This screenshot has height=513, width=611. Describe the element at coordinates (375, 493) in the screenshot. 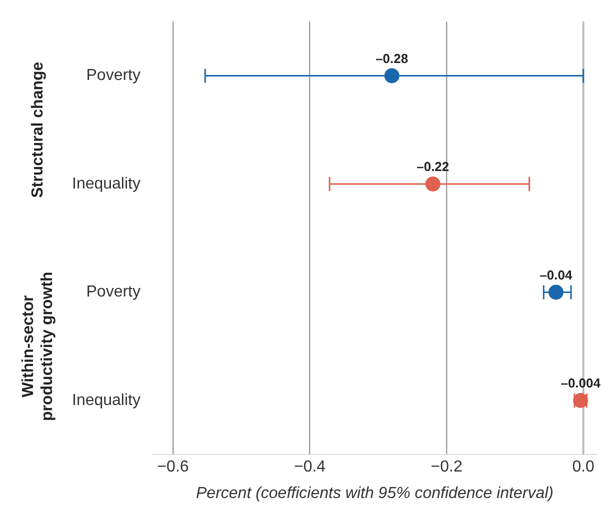

I see `x-axis-title: Percent (coefficients with 95% confidence interval)` at that location.